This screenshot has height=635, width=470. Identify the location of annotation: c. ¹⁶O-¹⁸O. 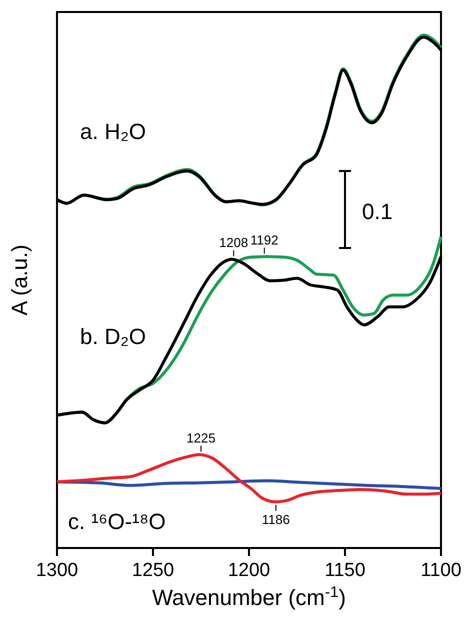
(117, 521).